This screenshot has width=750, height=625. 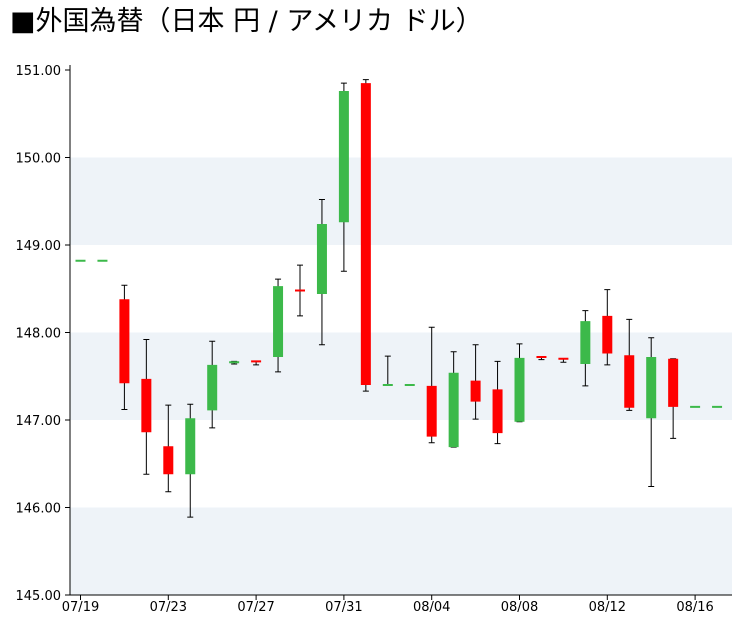 I want to click on y-tick-label: 146.00, so click(x=39, y=509).